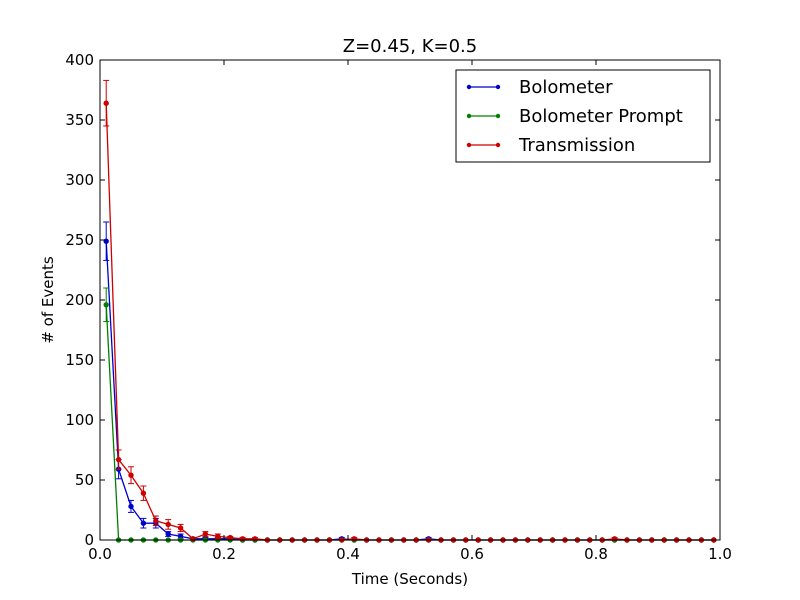 This screenshot has height=600, width=800. Describe the element at coordinates (79, 120) in the screenshot. I see `y-tick-label: 350` at that location.